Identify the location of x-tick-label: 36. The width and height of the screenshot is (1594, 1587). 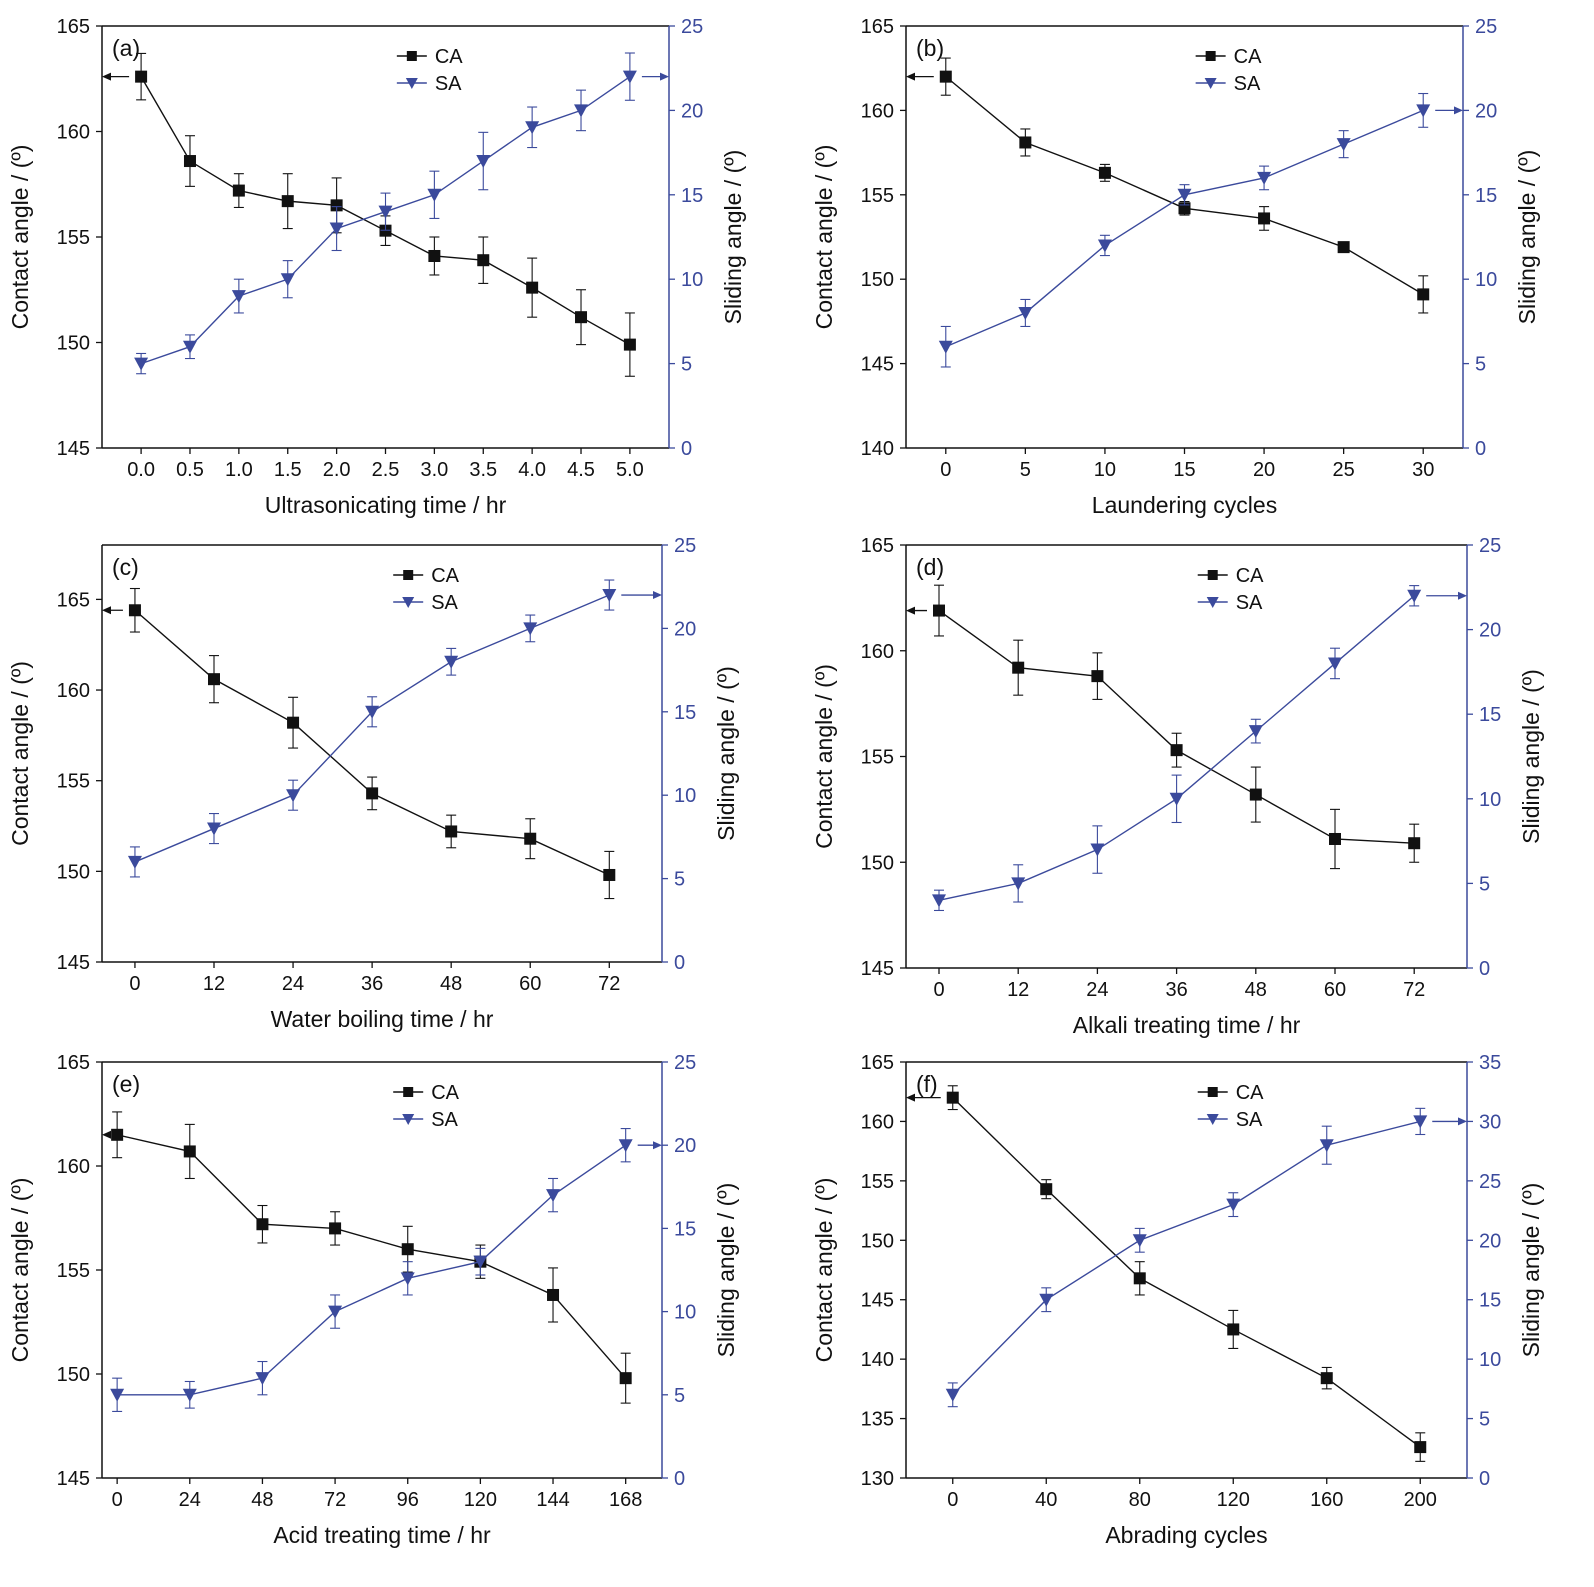
(372, 984).